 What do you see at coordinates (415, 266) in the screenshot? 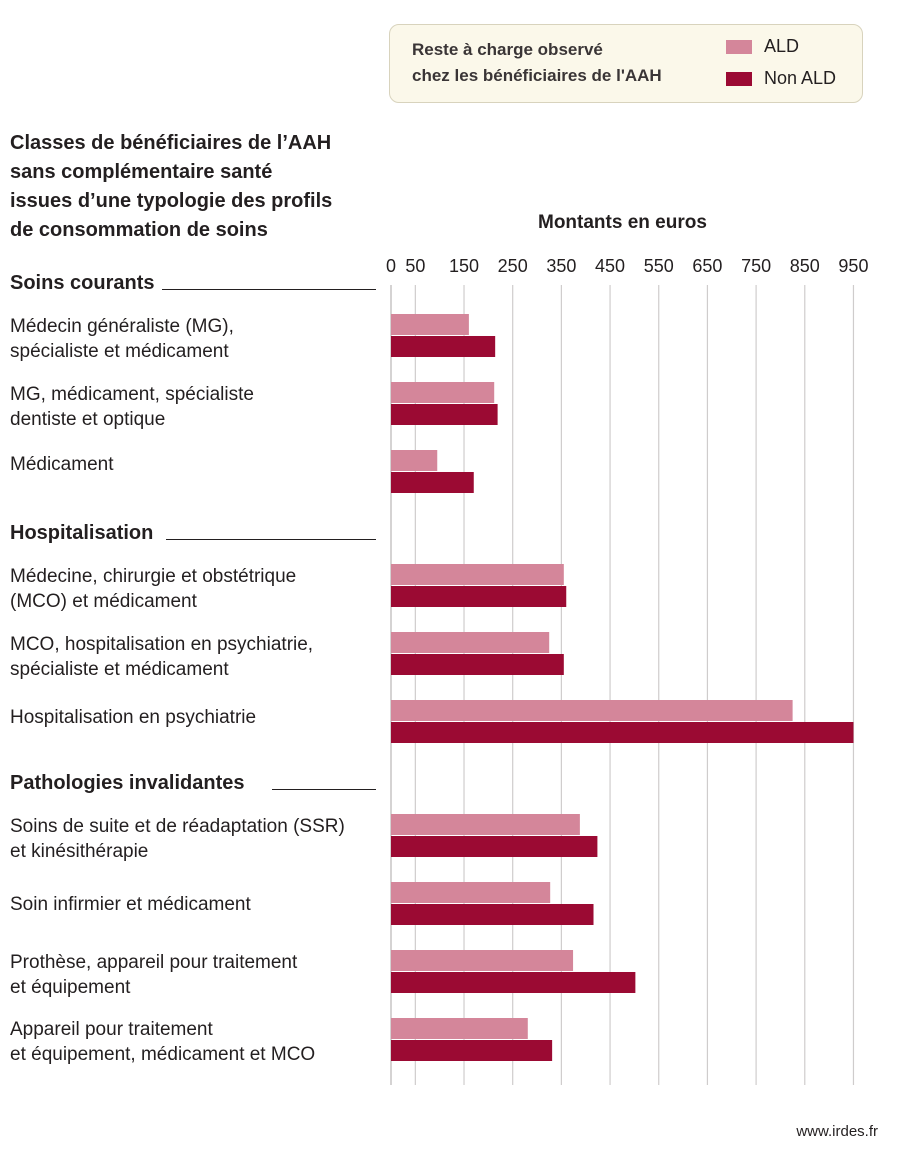
I see `x-tick-label: 50` at bounding box center [415, 266].